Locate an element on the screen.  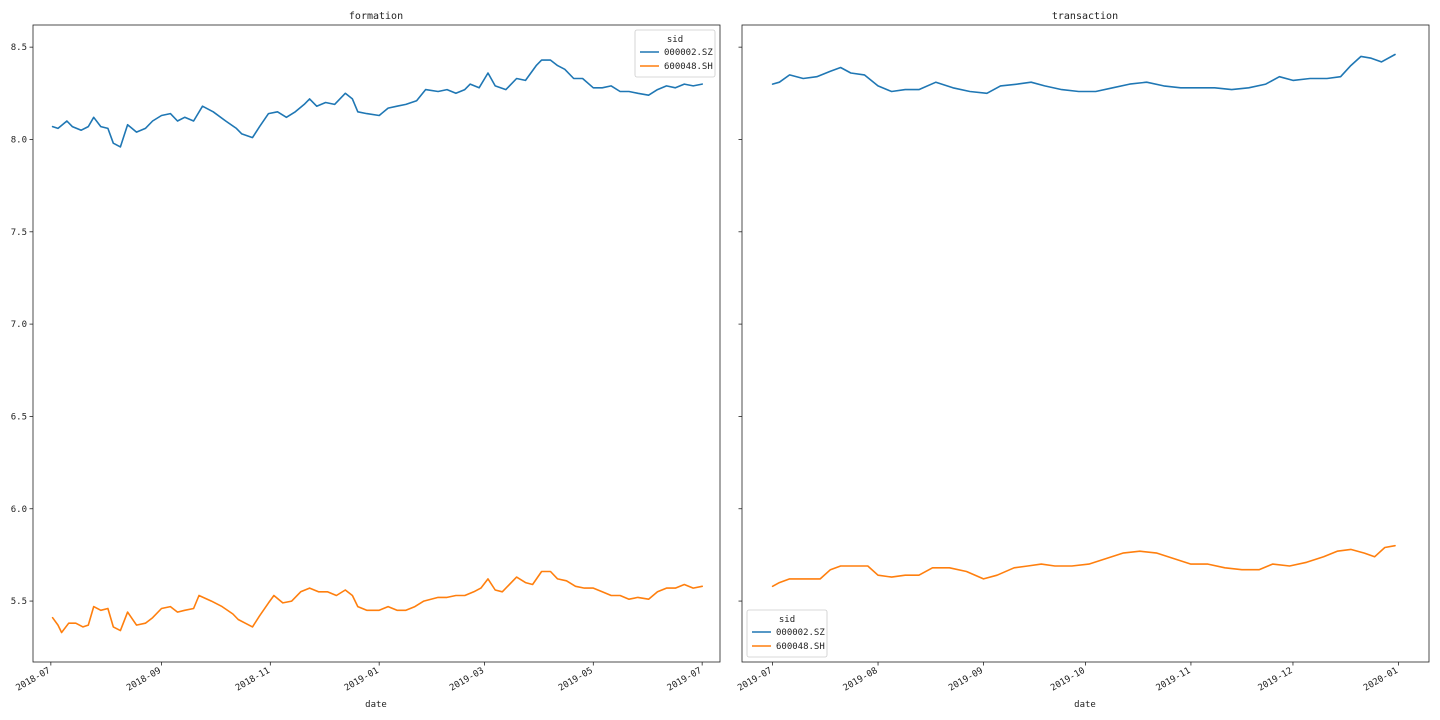
x-tick-label: 2018-07 is located at coordinates (33, 680).